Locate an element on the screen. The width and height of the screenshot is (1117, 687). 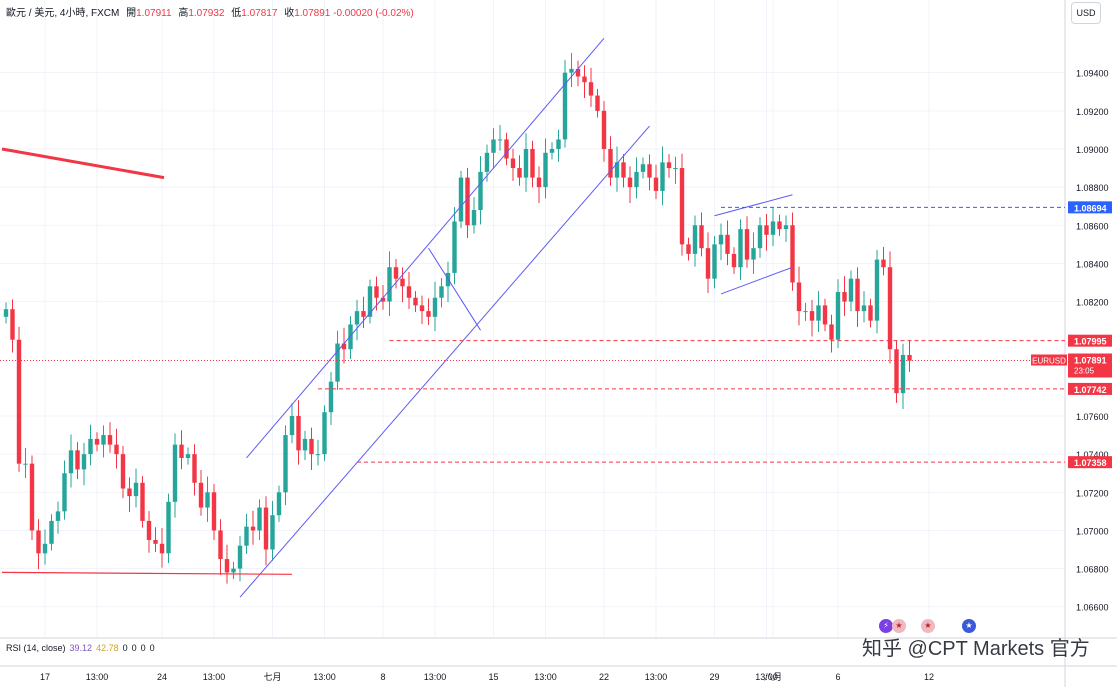
high-value: 1.07932 is located at coordinates (206, 13).